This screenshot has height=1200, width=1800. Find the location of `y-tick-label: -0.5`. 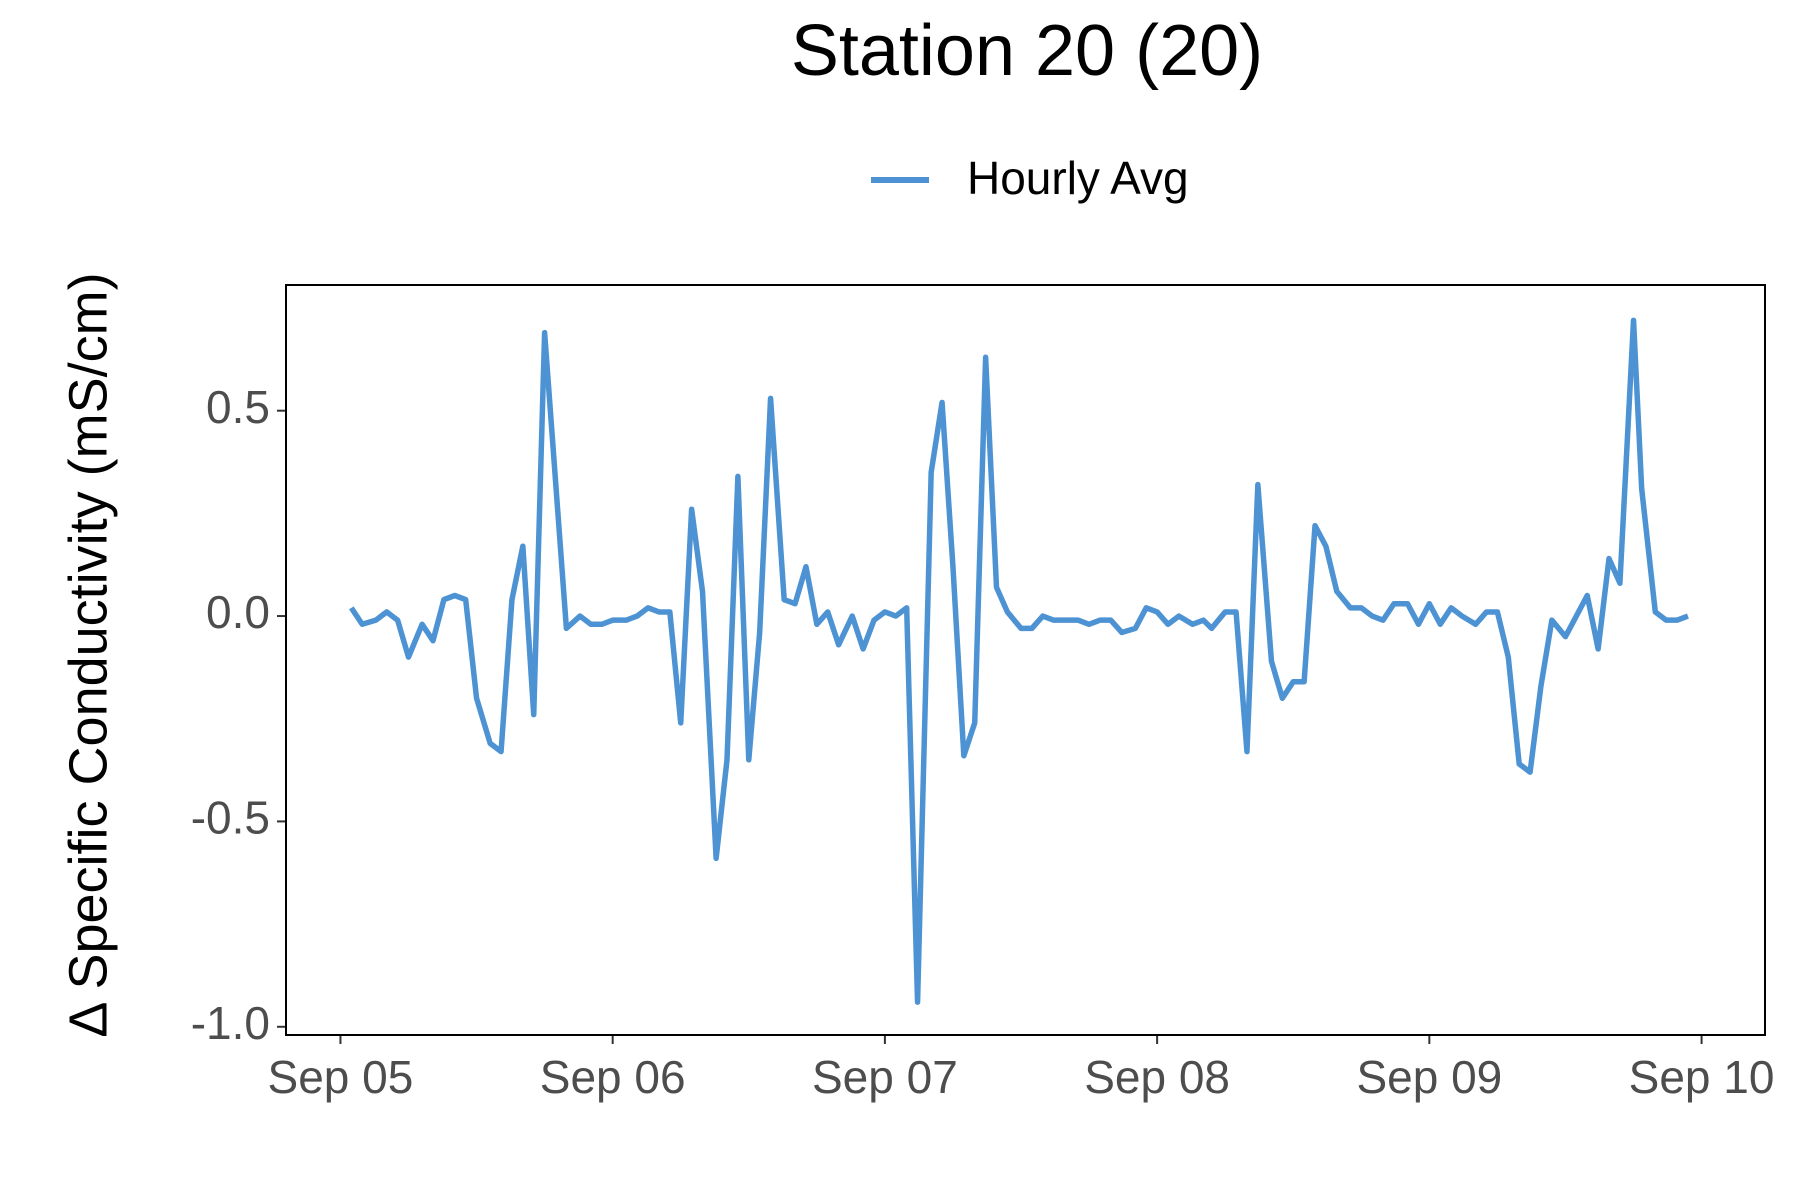

y-tick-label: -0.5 is located at coordinates (230, 818).